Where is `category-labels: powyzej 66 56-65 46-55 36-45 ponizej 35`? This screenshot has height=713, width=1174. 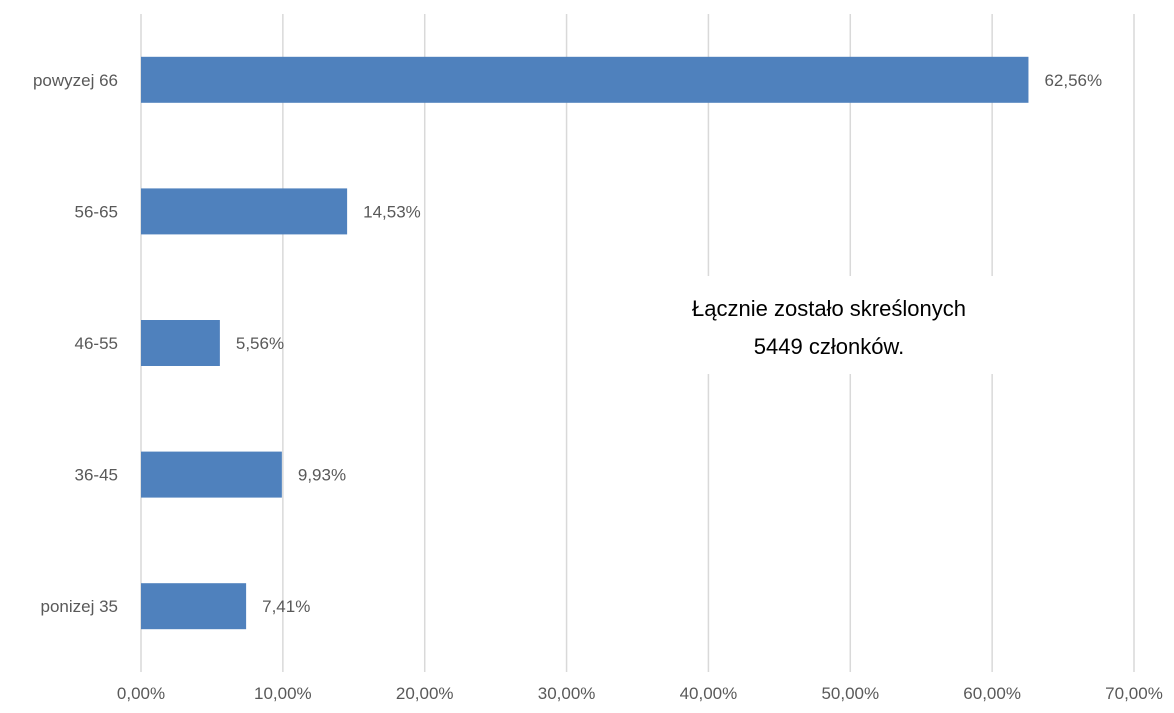
category-labels: powyzej 66 56-65 46-55 36-45 ponizej 35 is located at coordinates (75, 343).